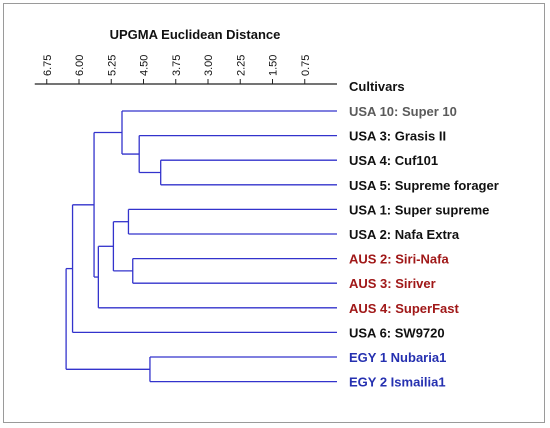 The image size is (550, 428). I want to click on cultivars-header: Cultivars, so click(377, 86).